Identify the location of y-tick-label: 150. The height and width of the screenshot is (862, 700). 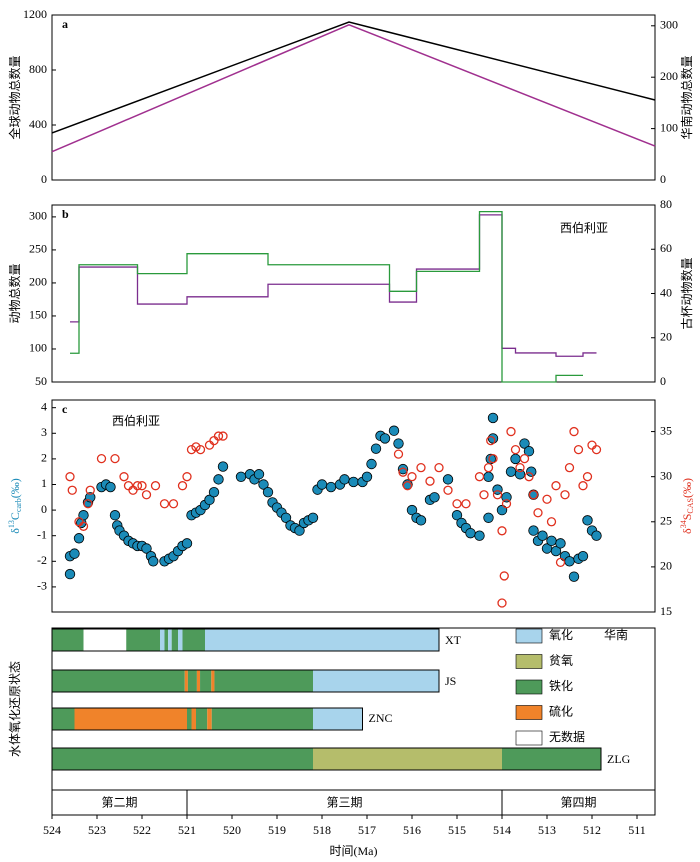
(38, 315).